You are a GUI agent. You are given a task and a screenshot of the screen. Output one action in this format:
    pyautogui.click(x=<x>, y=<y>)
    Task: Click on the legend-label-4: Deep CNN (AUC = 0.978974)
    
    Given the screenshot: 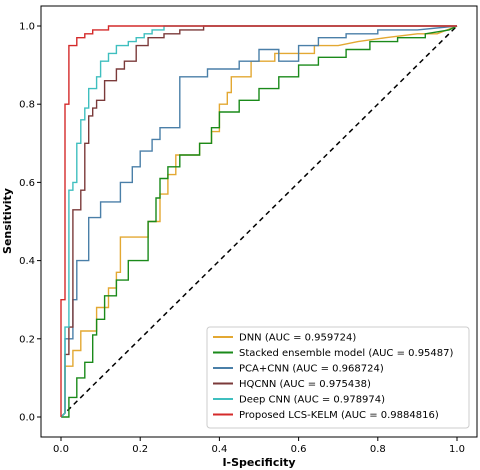 What is the action you would take?
    pyautogui.click(x=312, y=400)
    